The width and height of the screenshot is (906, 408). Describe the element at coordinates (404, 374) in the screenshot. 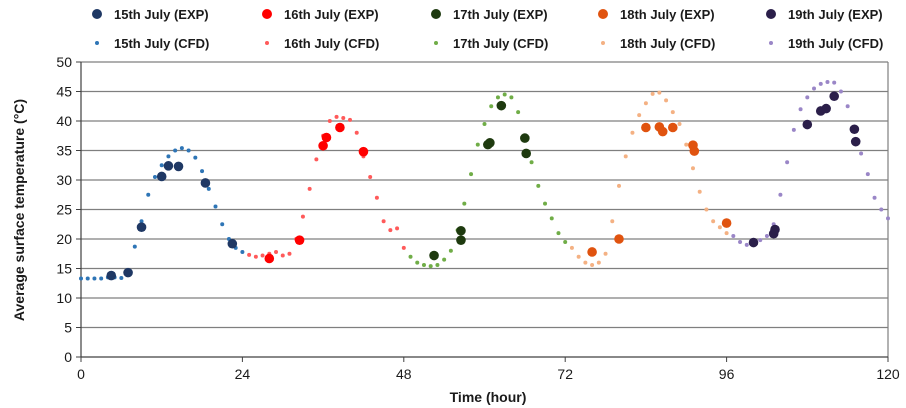

I see `x-tick-label: 48` at that location.